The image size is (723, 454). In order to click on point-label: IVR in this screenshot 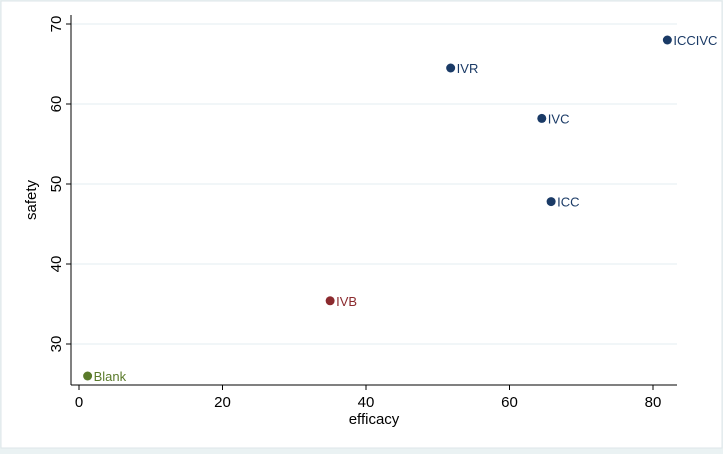, I will do `click(468, 68)`.